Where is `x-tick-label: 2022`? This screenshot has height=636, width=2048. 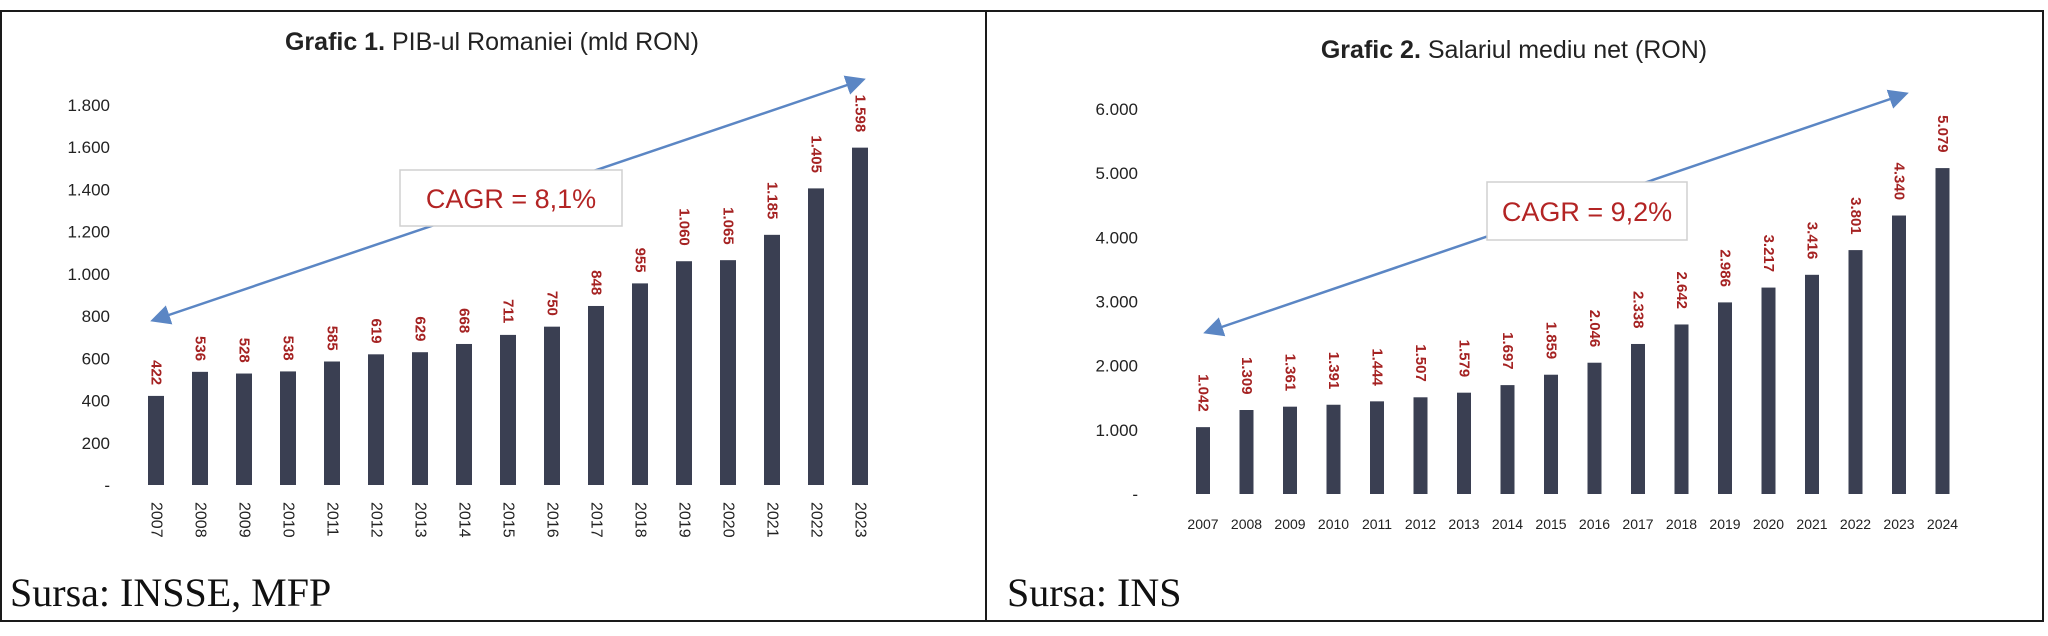
x-tick-label: 2022 is located at coordinates (1855, 524).